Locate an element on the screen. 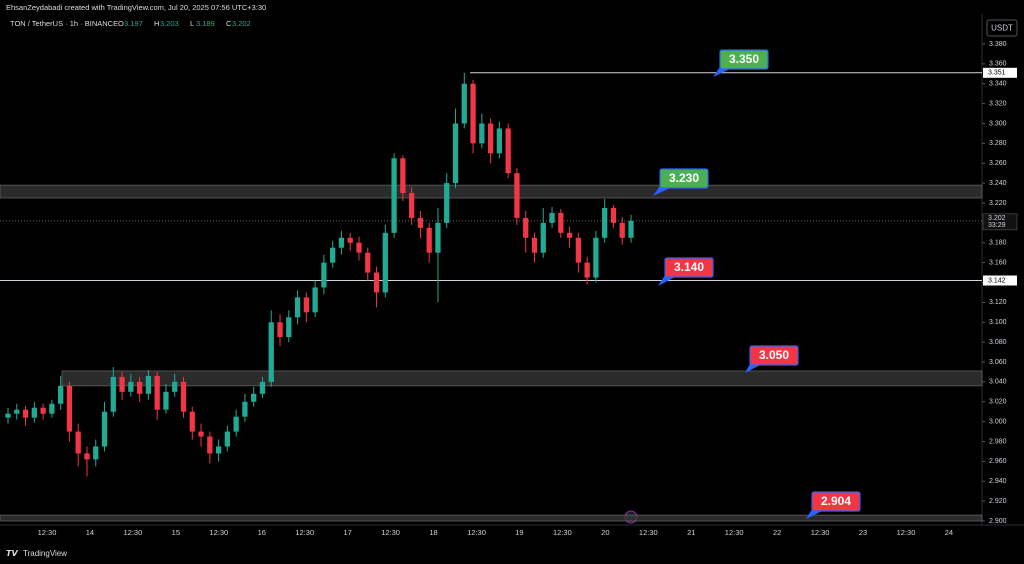 The height and width of the screenshot is (564, 1024). y-tick-label: 3.160 is located at coordinates (998, 262).